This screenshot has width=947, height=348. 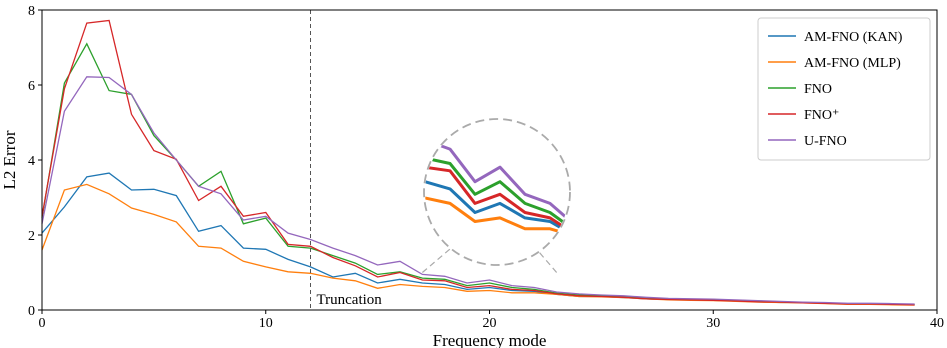 What do you see at coordinates (713, 323) in the screenshot?
I see `x-tick-label: 30` at bounding box center [713, 323].